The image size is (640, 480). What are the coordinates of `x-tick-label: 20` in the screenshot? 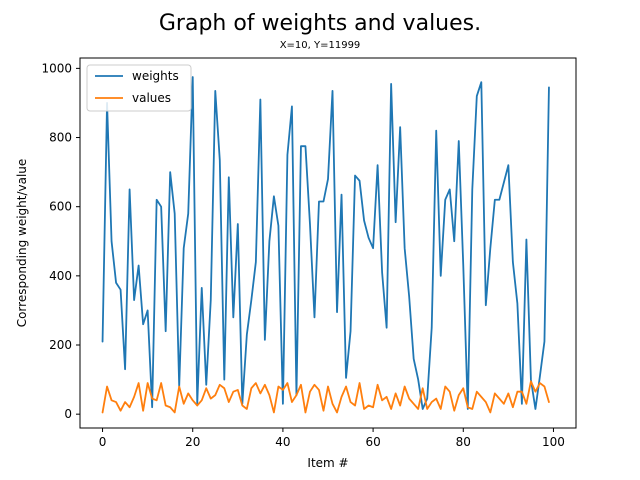 It's located at (192, 442).